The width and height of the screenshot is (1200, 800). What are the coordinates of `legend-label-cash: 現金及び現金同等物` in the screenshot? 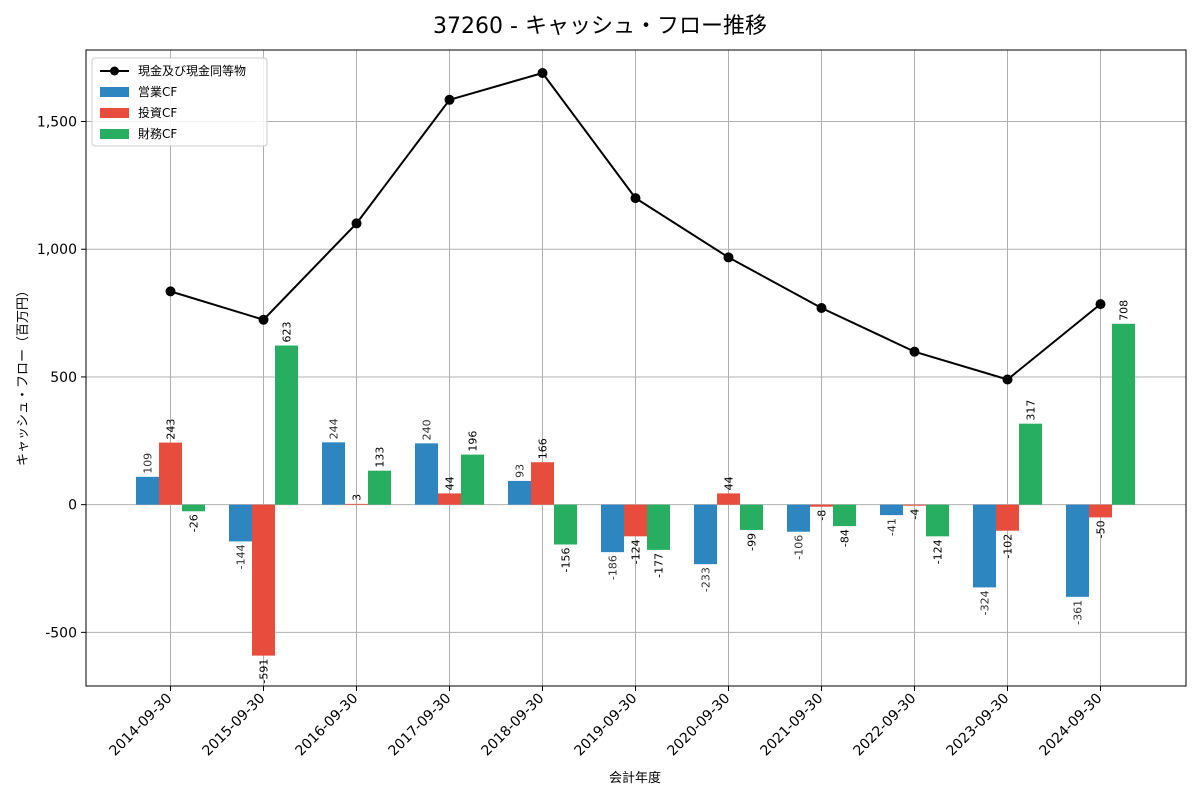 It's located at (192, 70).